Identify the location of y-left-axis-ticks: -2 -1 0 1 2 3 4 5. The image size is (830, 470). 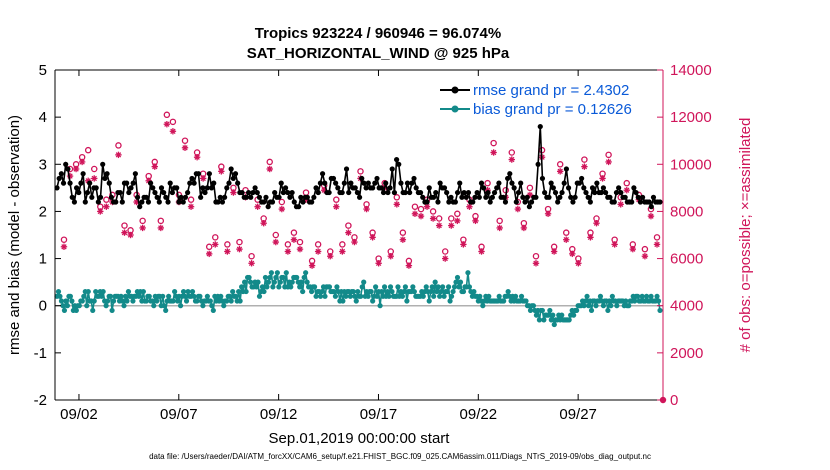
(47, 235).